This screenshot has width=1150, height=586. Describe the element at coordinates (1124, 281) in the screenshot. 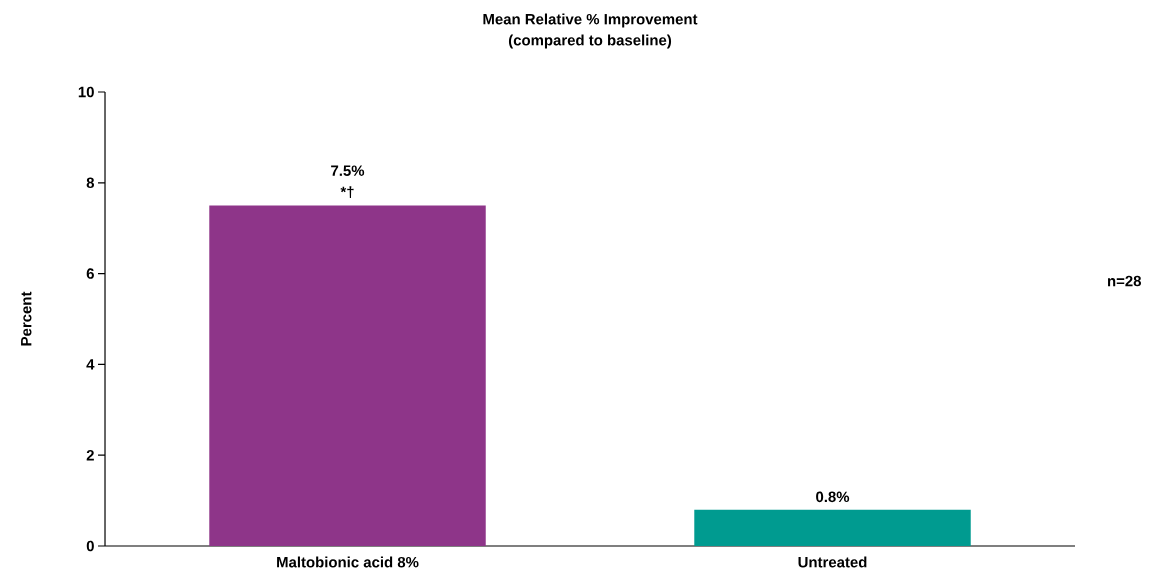

I see `text: n=28` at that location.